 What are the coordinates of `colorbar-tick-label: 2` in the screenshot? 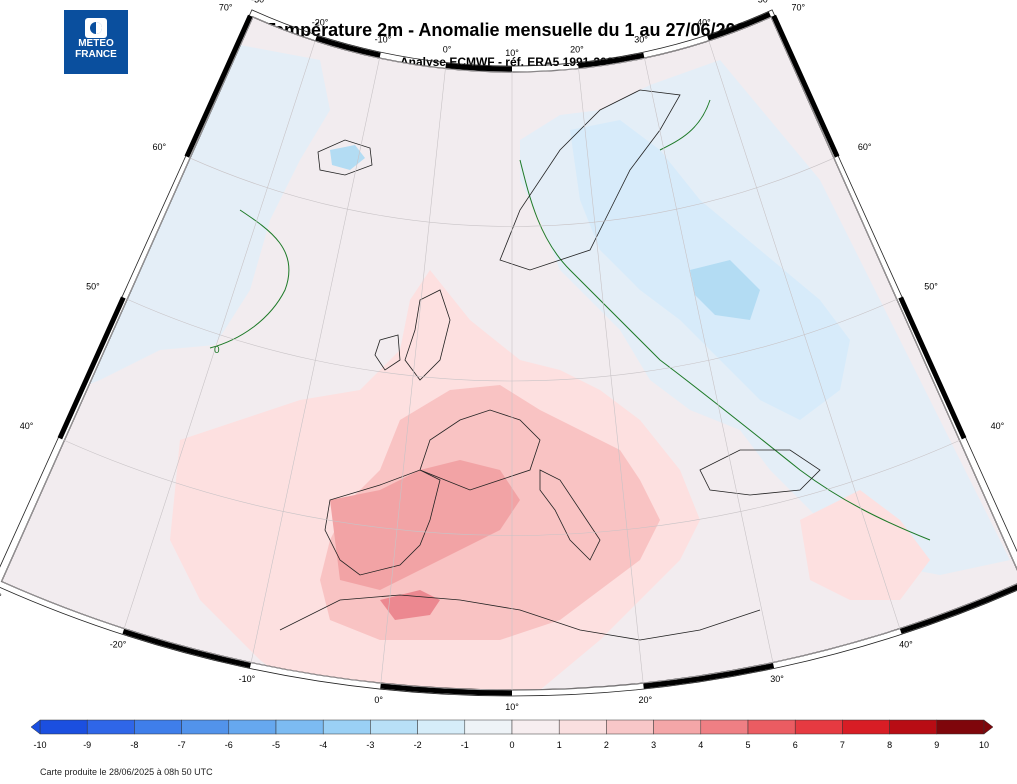 It's located at (606, 745).